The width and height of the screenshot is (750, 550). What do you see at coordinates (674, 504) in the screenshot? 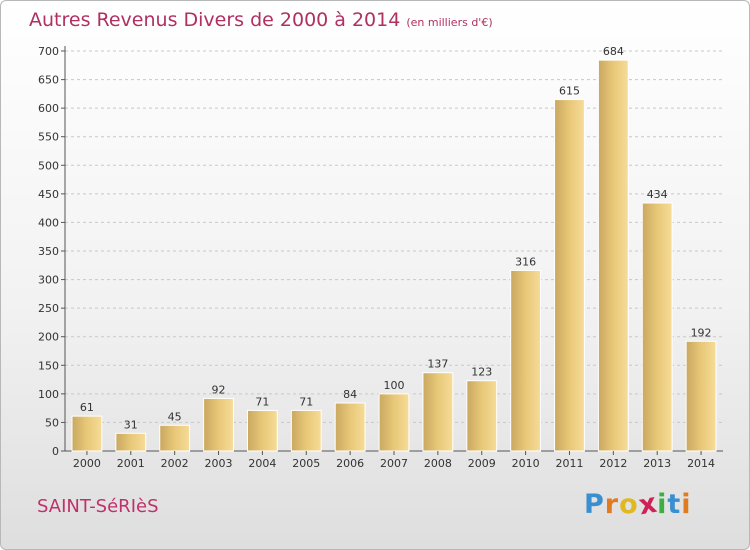
I see `logo-letter: t` at bounding box center [674, 504].